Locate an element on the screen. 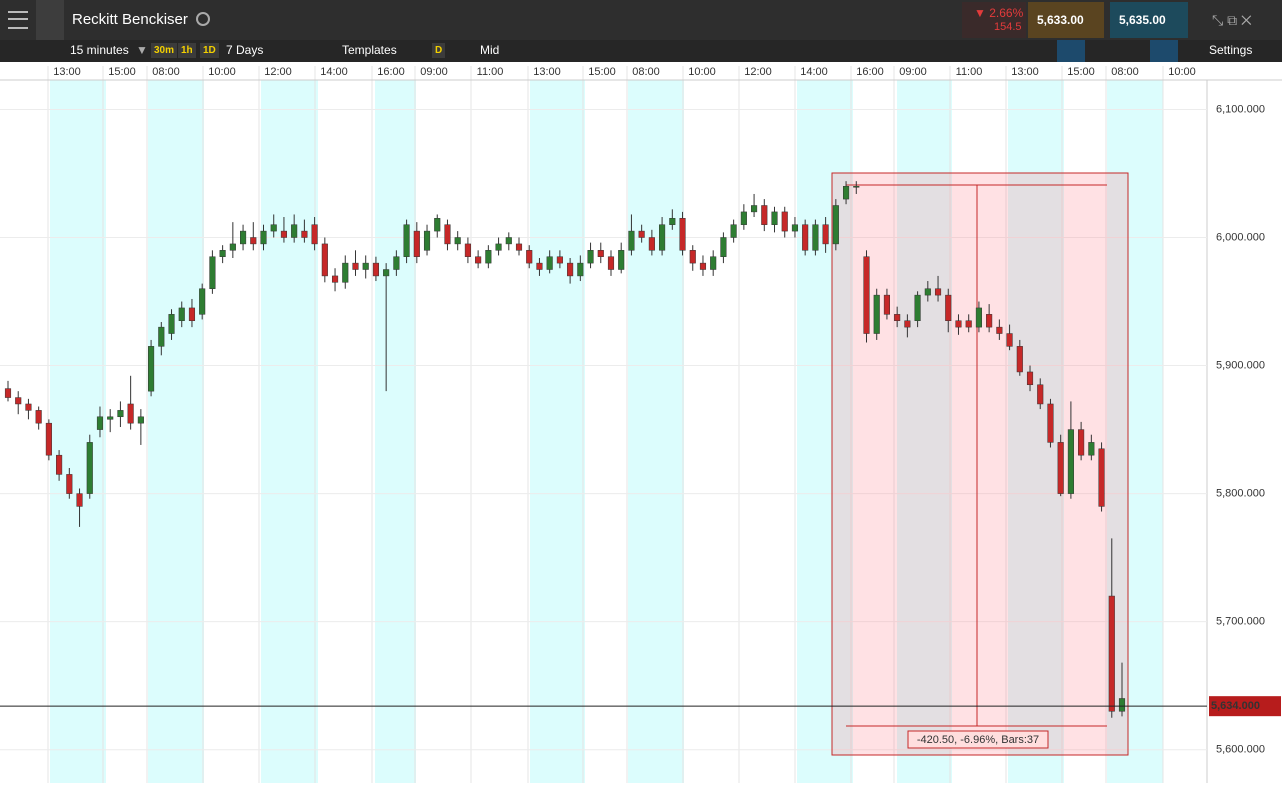 This screenshot has height=788, width=1282. settings-button: Settings is located at coordinates (1231, 50).